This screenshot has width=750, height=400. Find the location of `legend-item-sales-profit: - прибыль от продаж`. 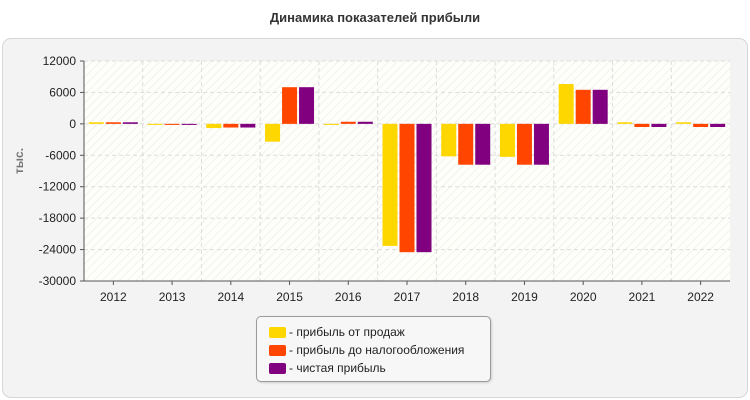

legend-item-sales-profit: - прибыль от продаж is located at coordinates (337, 332).